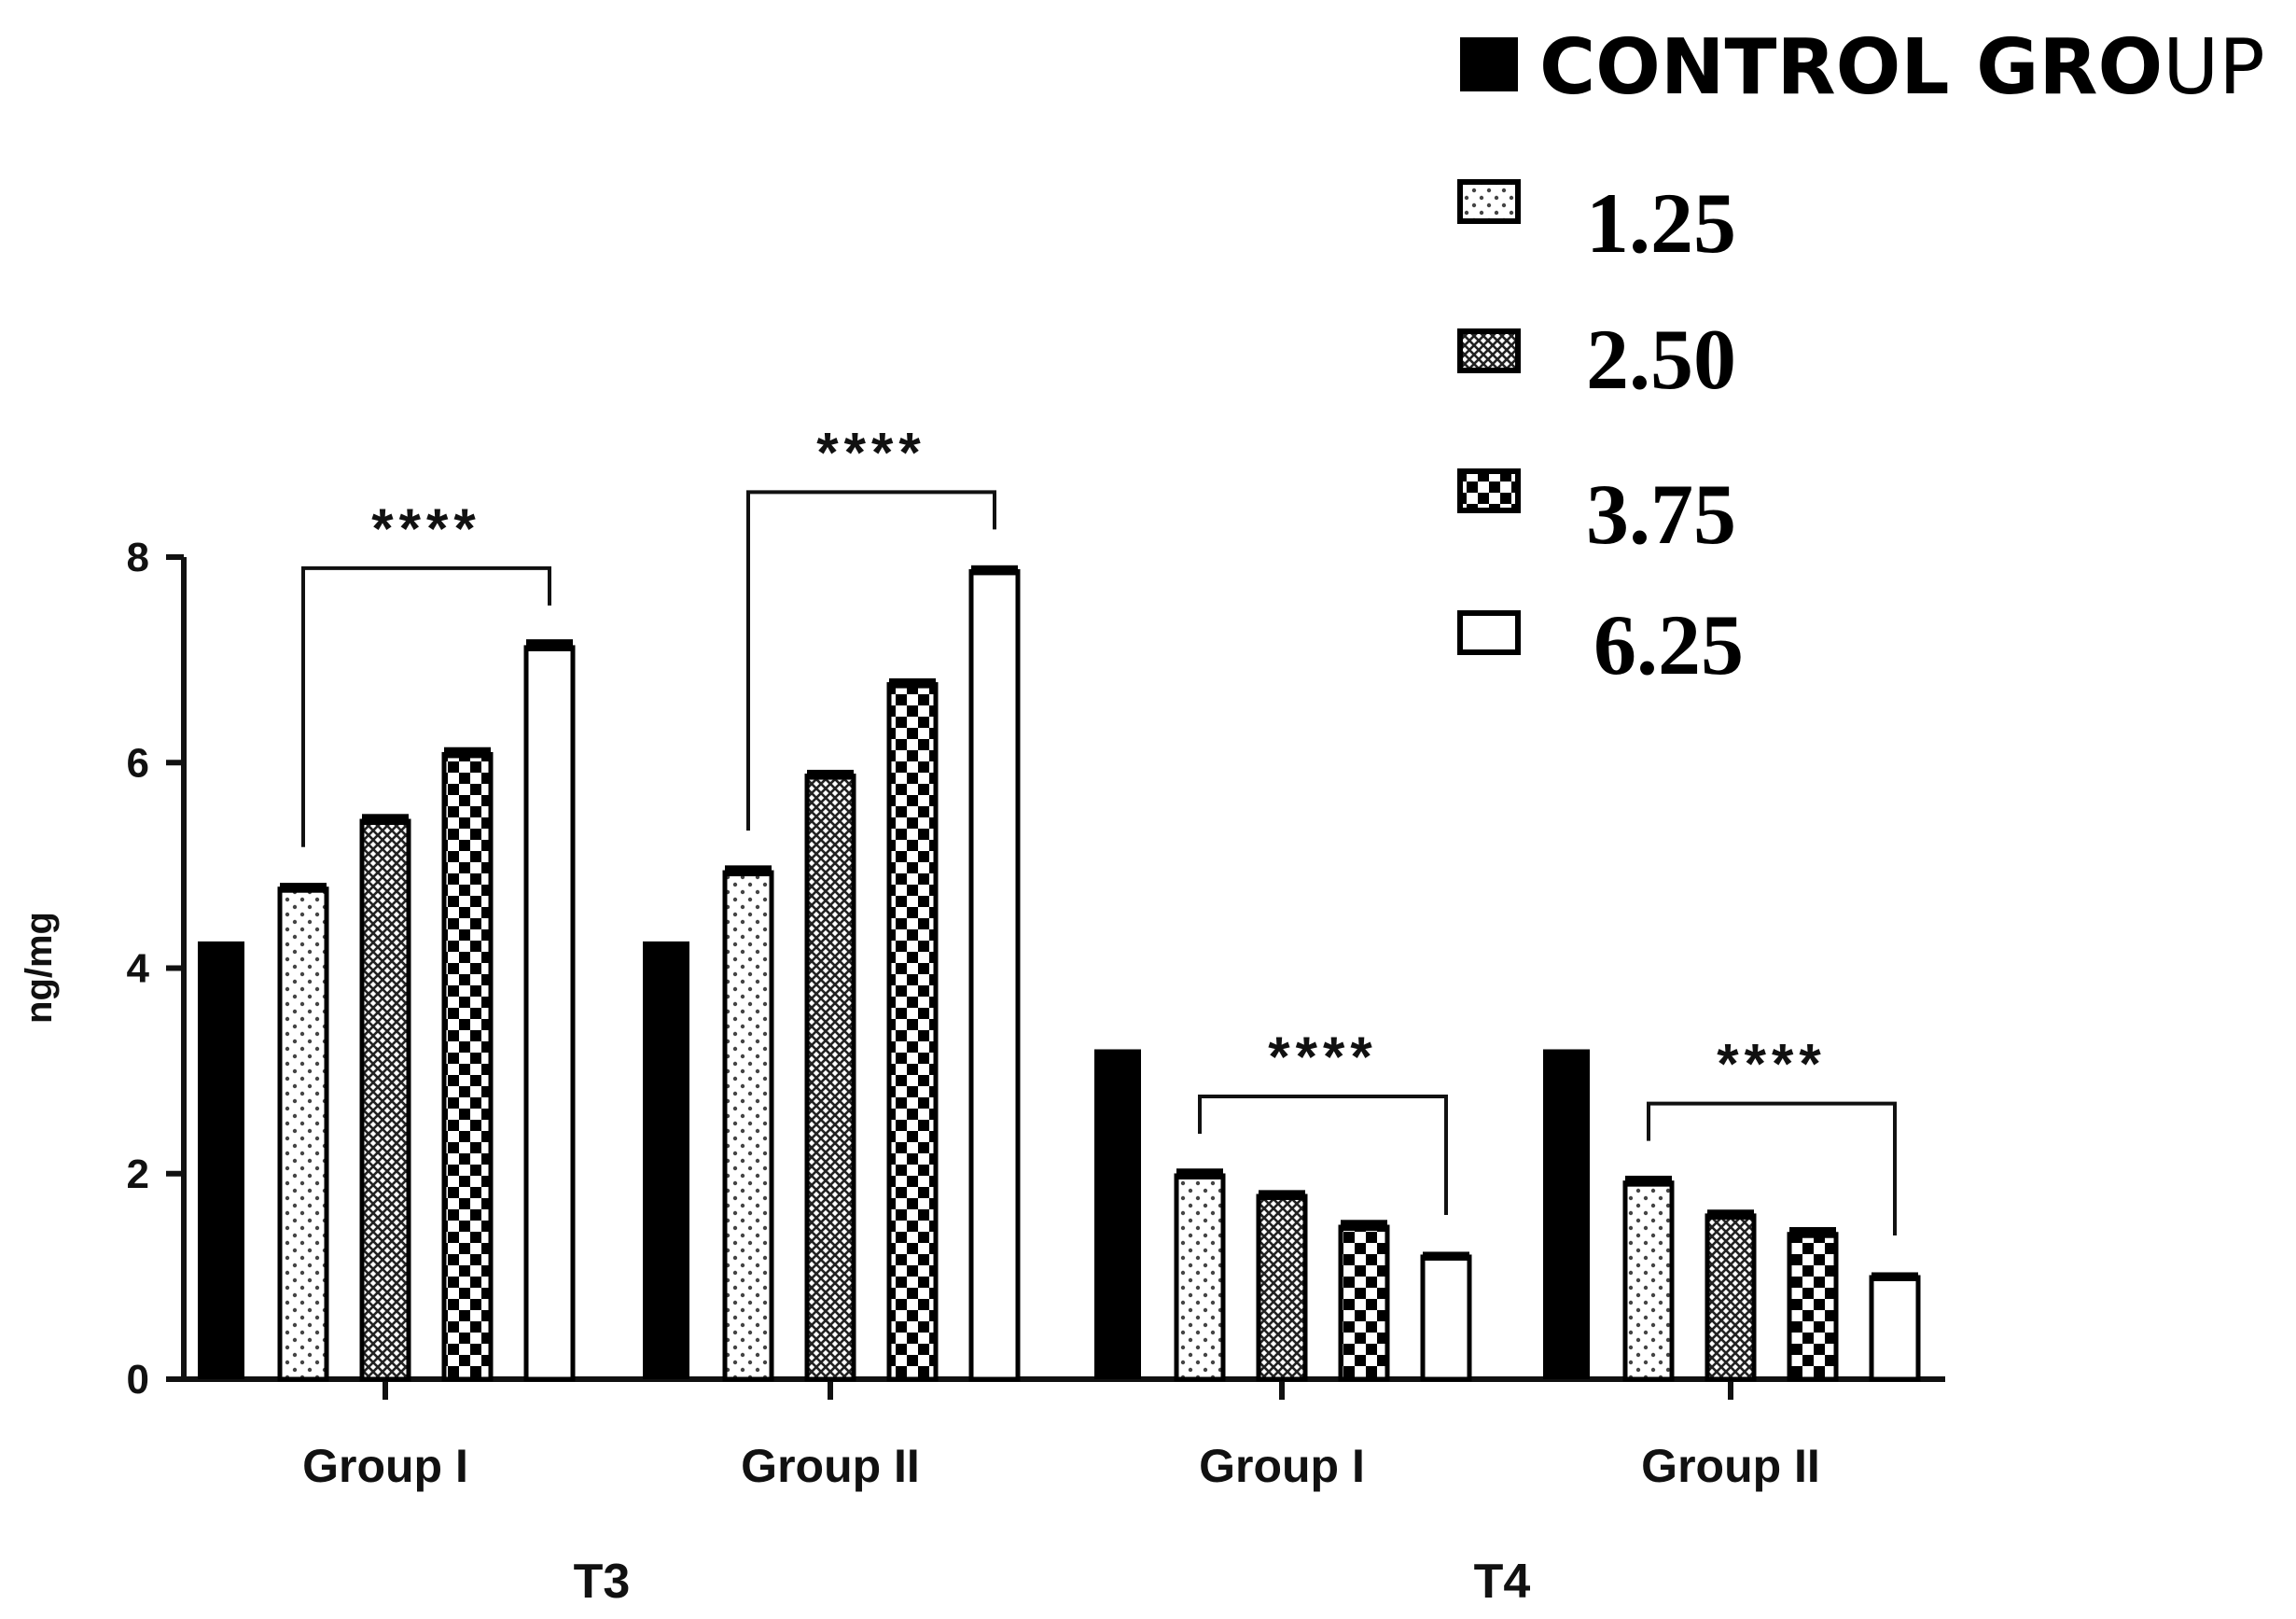  What do you see at coordinates (138, 1174) in the screenshot?
I see `y-tick-label: 2` at bounding box center [138, 1174].